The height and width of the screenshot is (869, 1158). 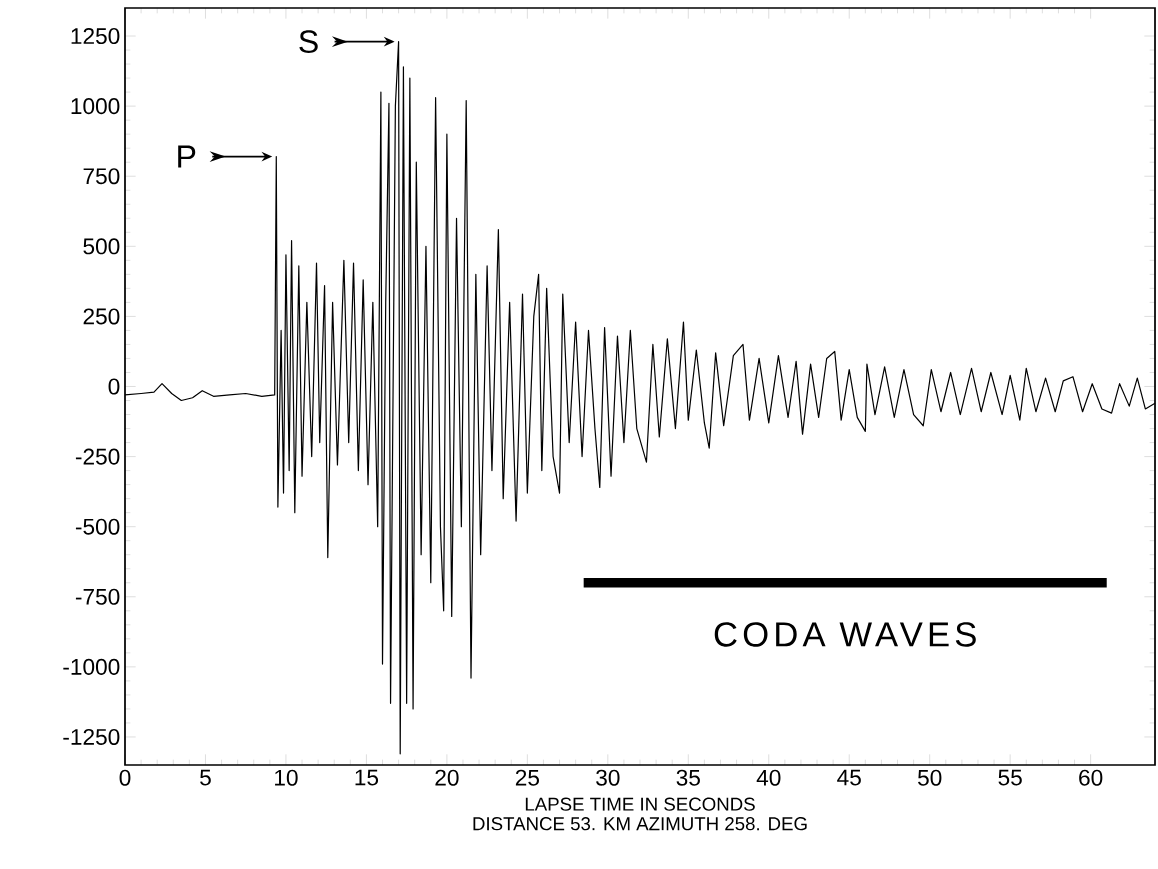 What do you see at coordinates (101, 246) in the screenshot?
I see `y-tick-label: 500` at bounding box center [101, 246].